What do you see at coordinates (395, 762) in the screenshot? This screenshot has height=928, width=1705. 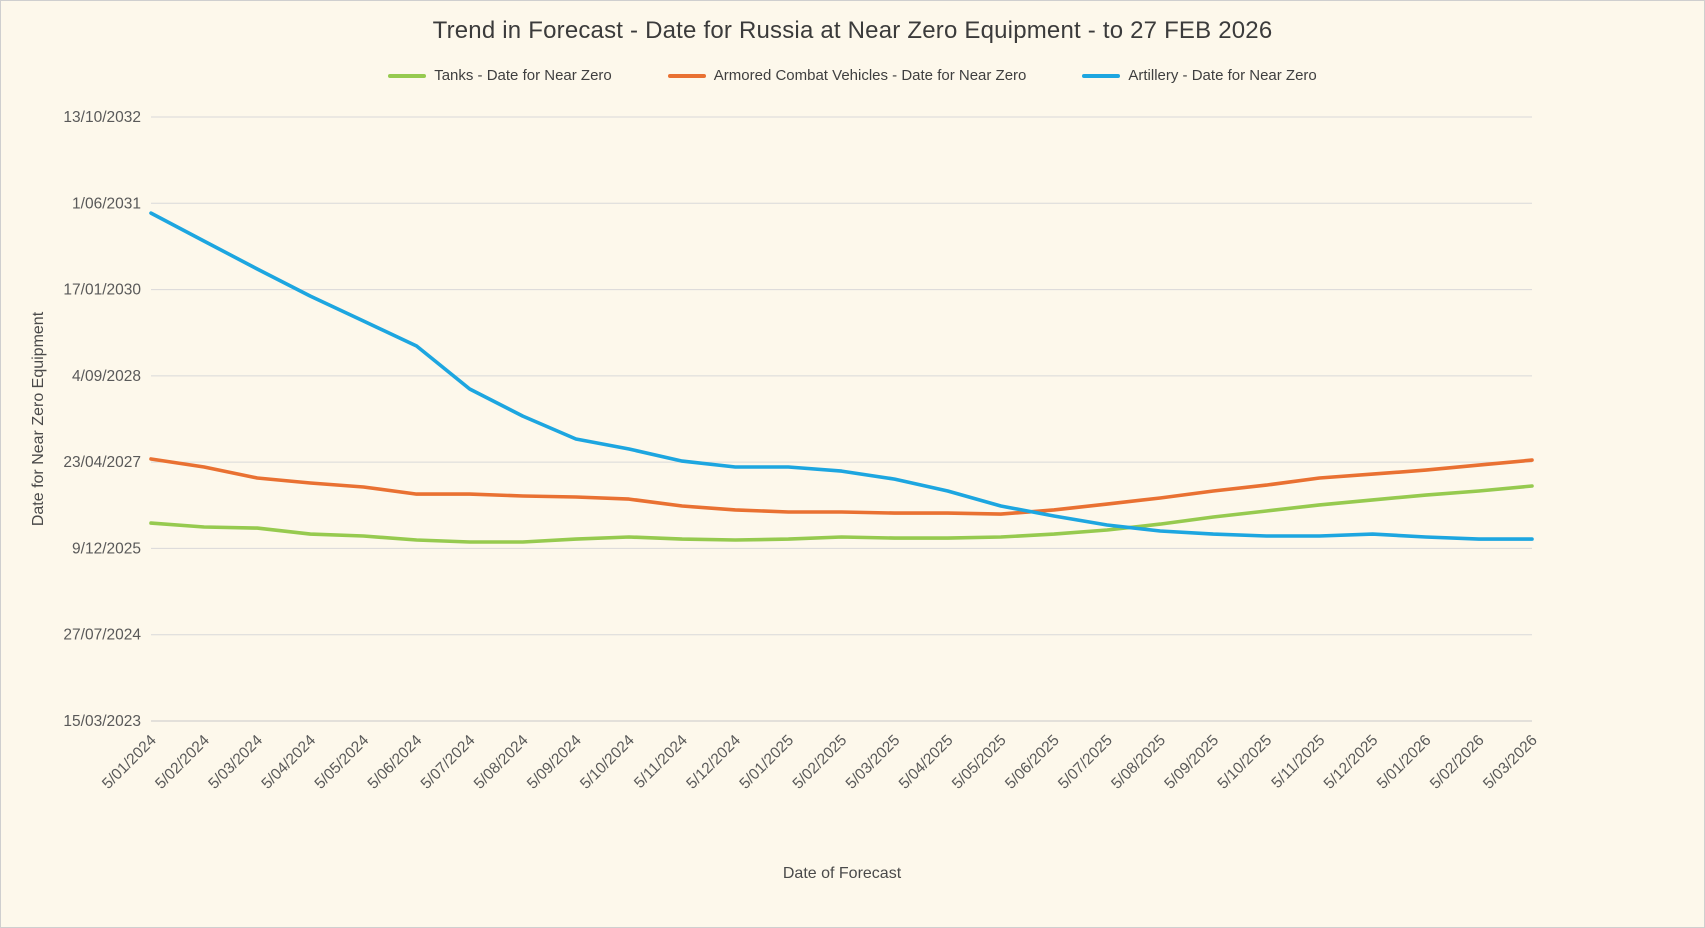 I see `x-tick-label: 5/06/2024` at bounding box center [395, 762].